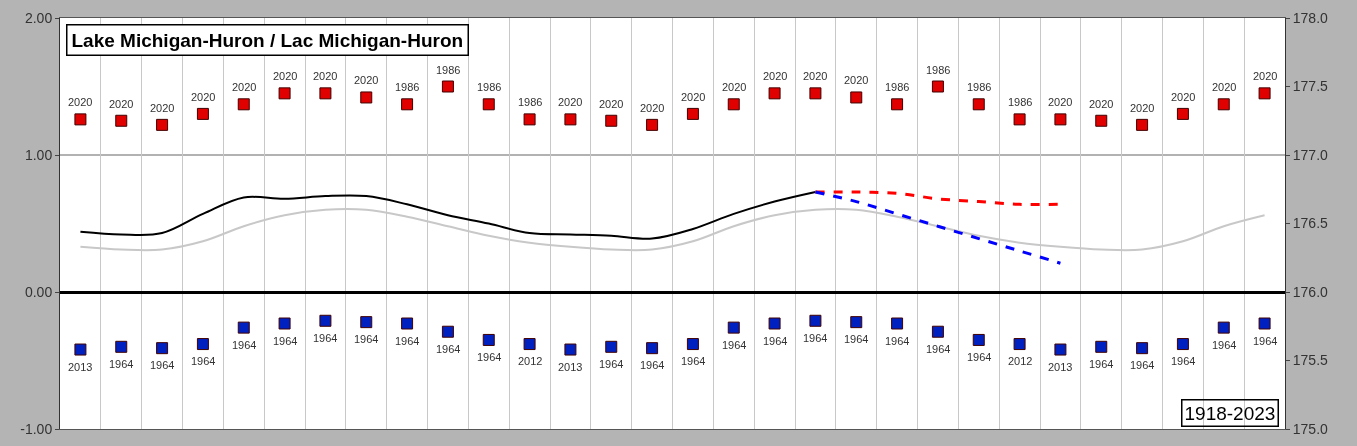  What do you see at coordinates (1230, 413) in the screenshot?
I see `annotation: 1918-2023` at bounding box center [1230, 413].